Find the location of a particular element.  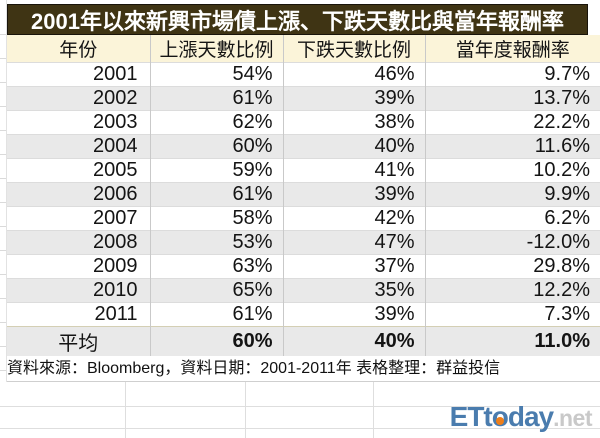

table-row: 2006 61% 39% 9.9% is located at coordinates (303, 194).